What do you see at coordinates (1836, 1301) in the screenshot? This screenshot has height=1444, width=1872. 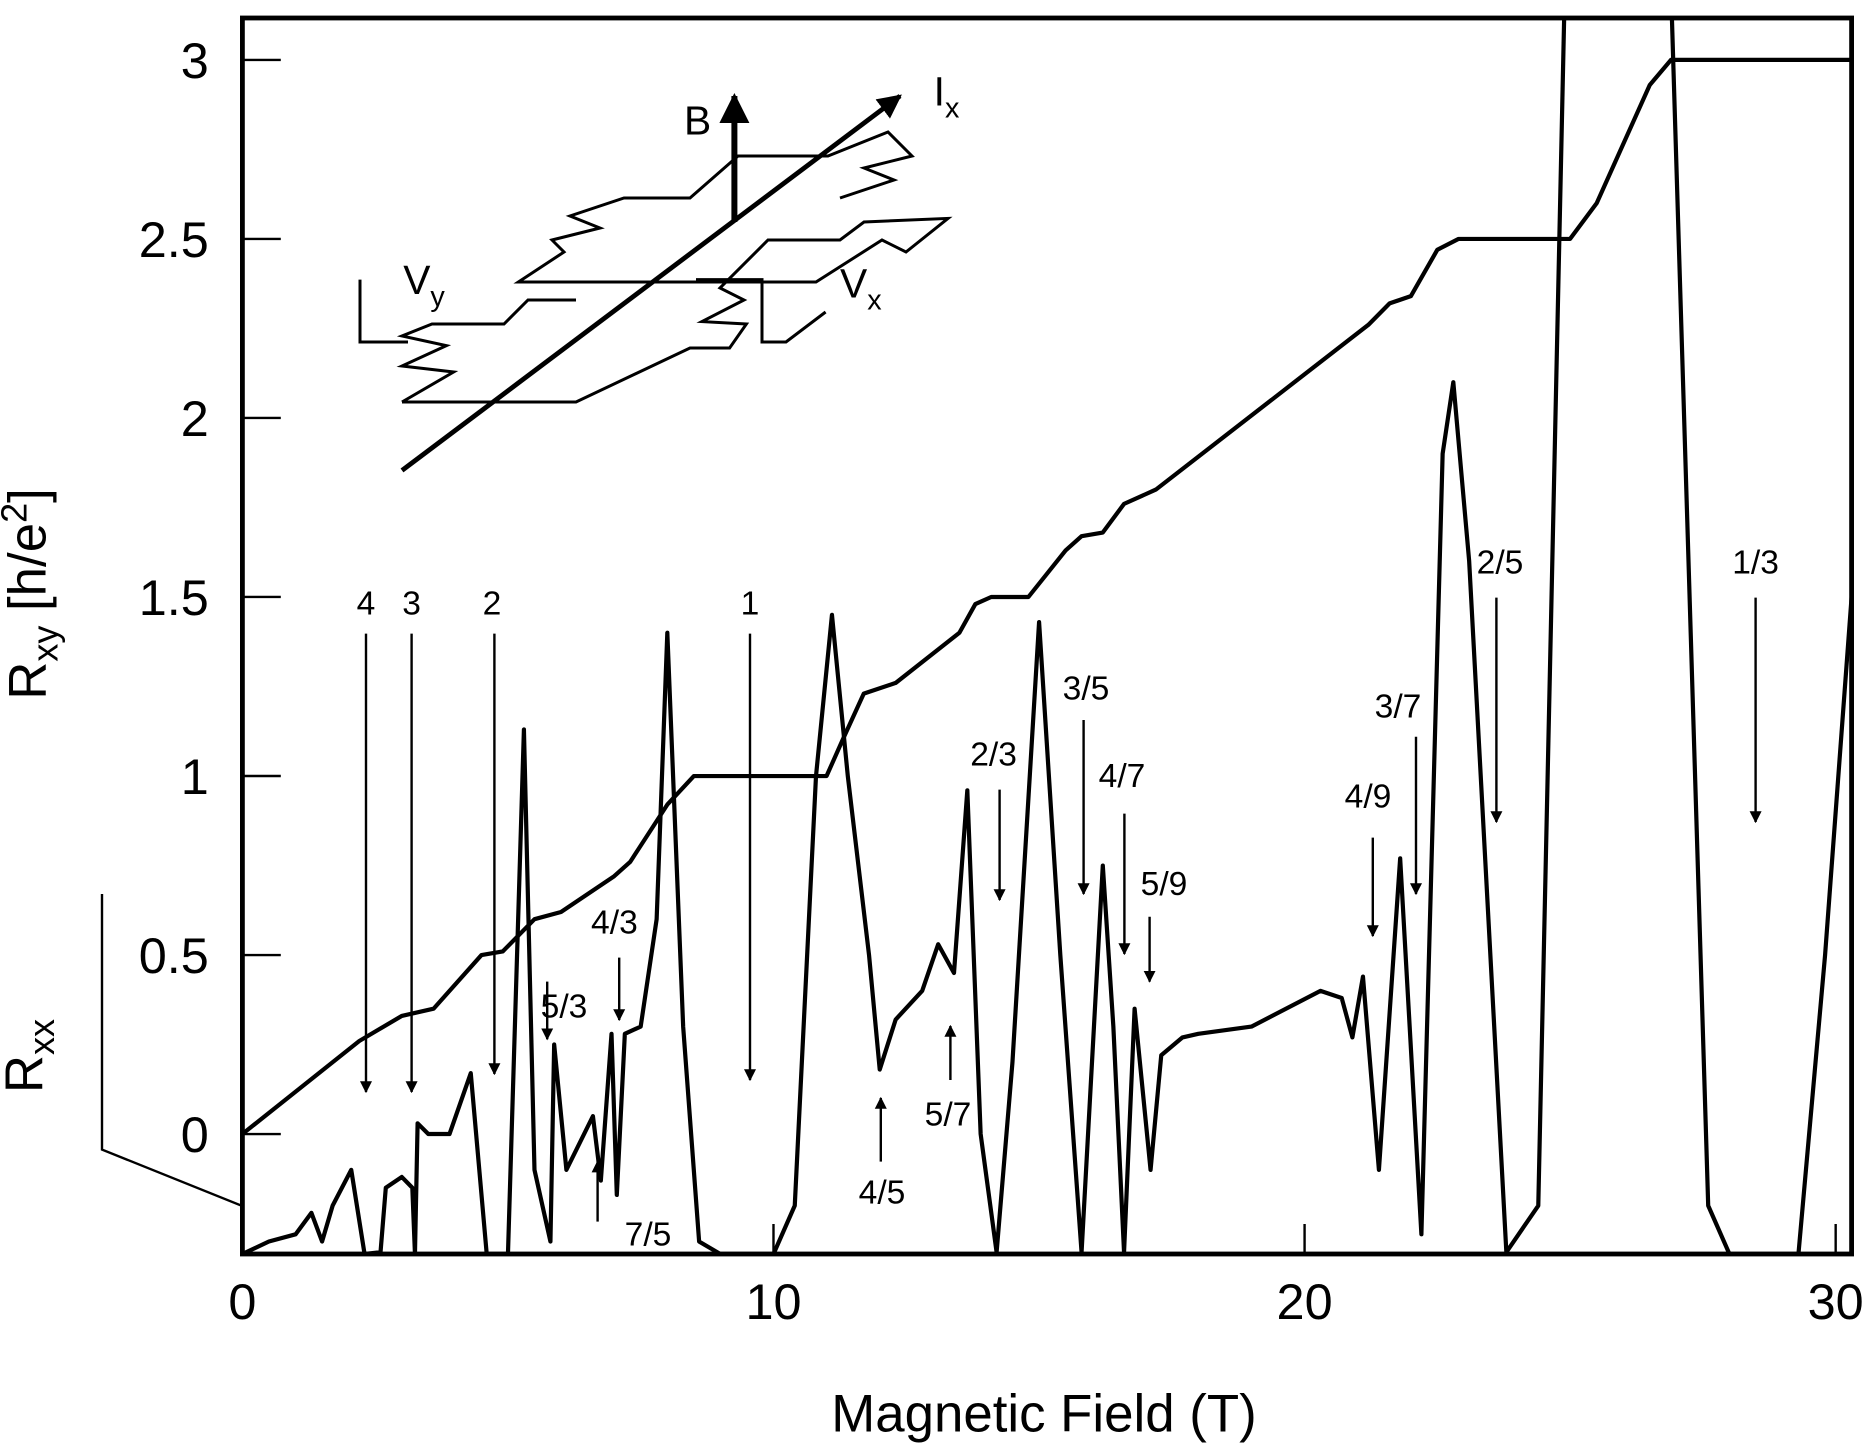 I see `x-tick-label: 30` at bounding box center [1836, 1301].